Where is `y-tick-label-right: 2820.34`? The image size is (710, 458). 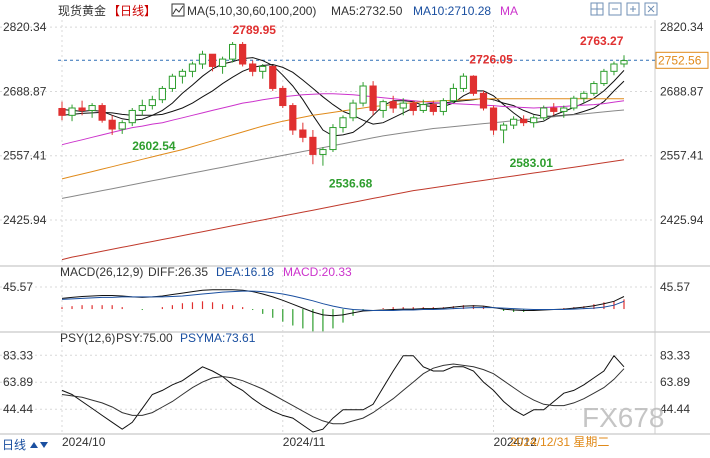 y-tick-label-right: 2820.34 is located at coordinates (682, 27).